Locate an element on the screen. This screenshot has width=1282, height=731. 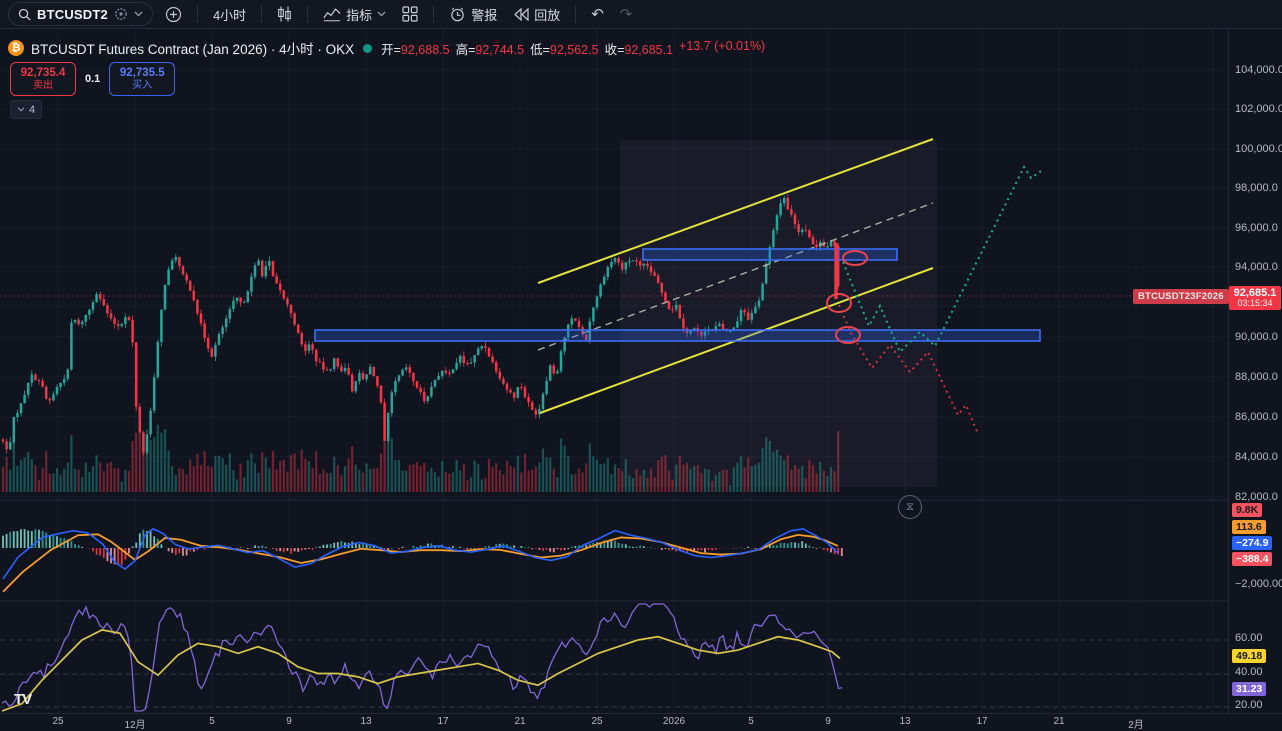
interval-label: 4小时 is located at coordinates (229, 14).